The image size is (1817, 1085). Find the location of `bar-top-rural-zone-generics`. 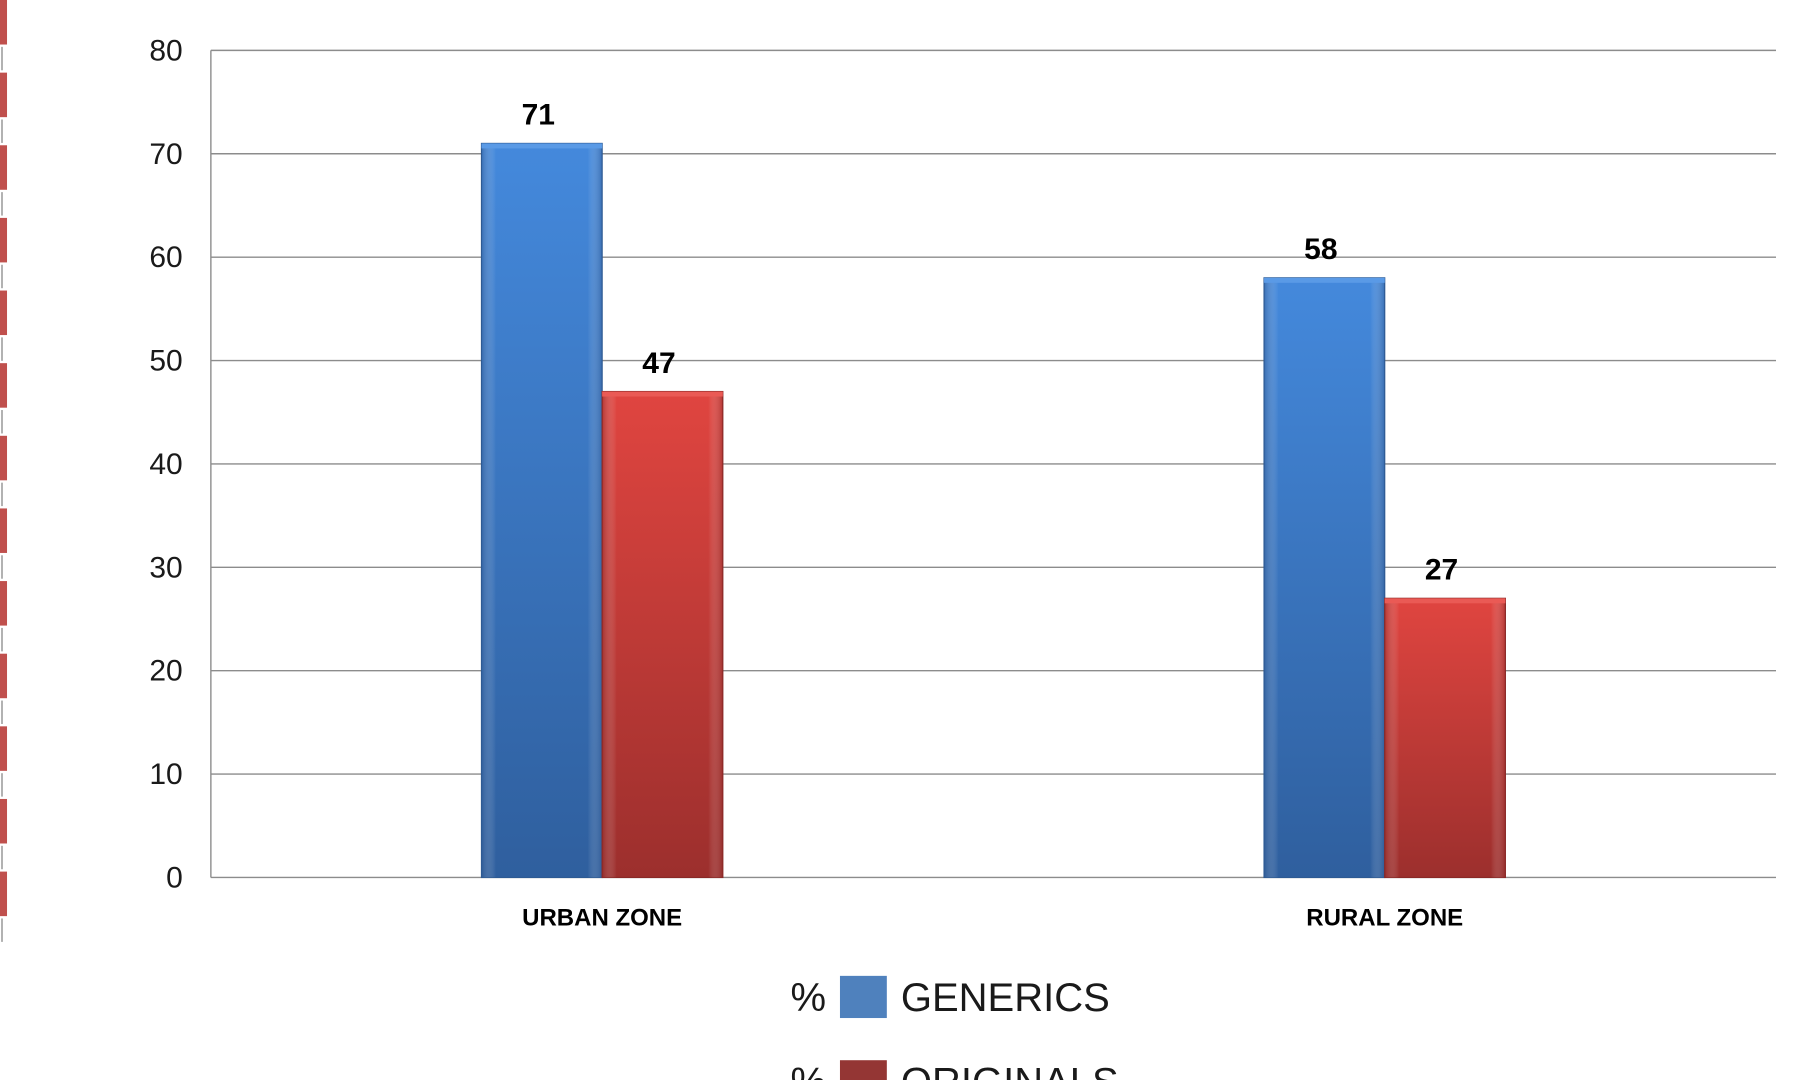

bar-top-rural-zone-generics is located at coordinates (1324, 280).